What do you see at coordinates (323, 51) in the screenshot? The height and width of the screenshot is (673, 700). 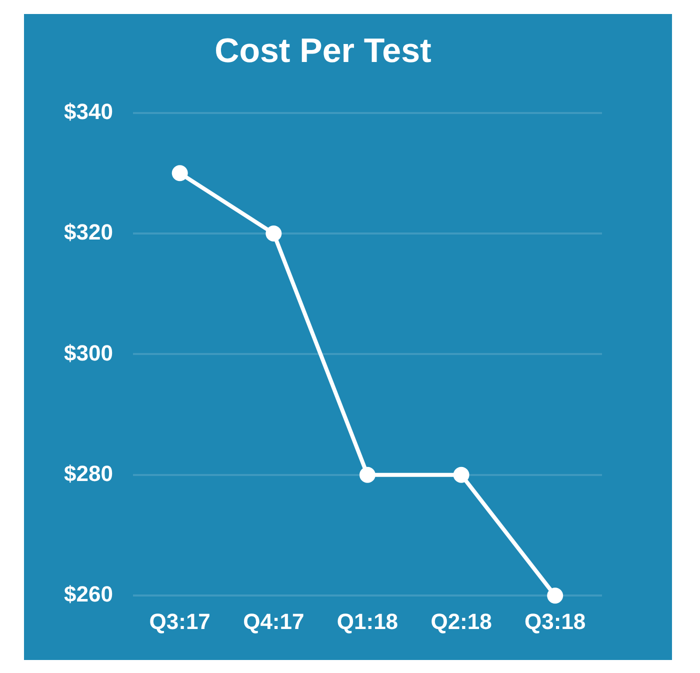 I see `chart-title: Cost Per Test` at bounding box center [323, 51].